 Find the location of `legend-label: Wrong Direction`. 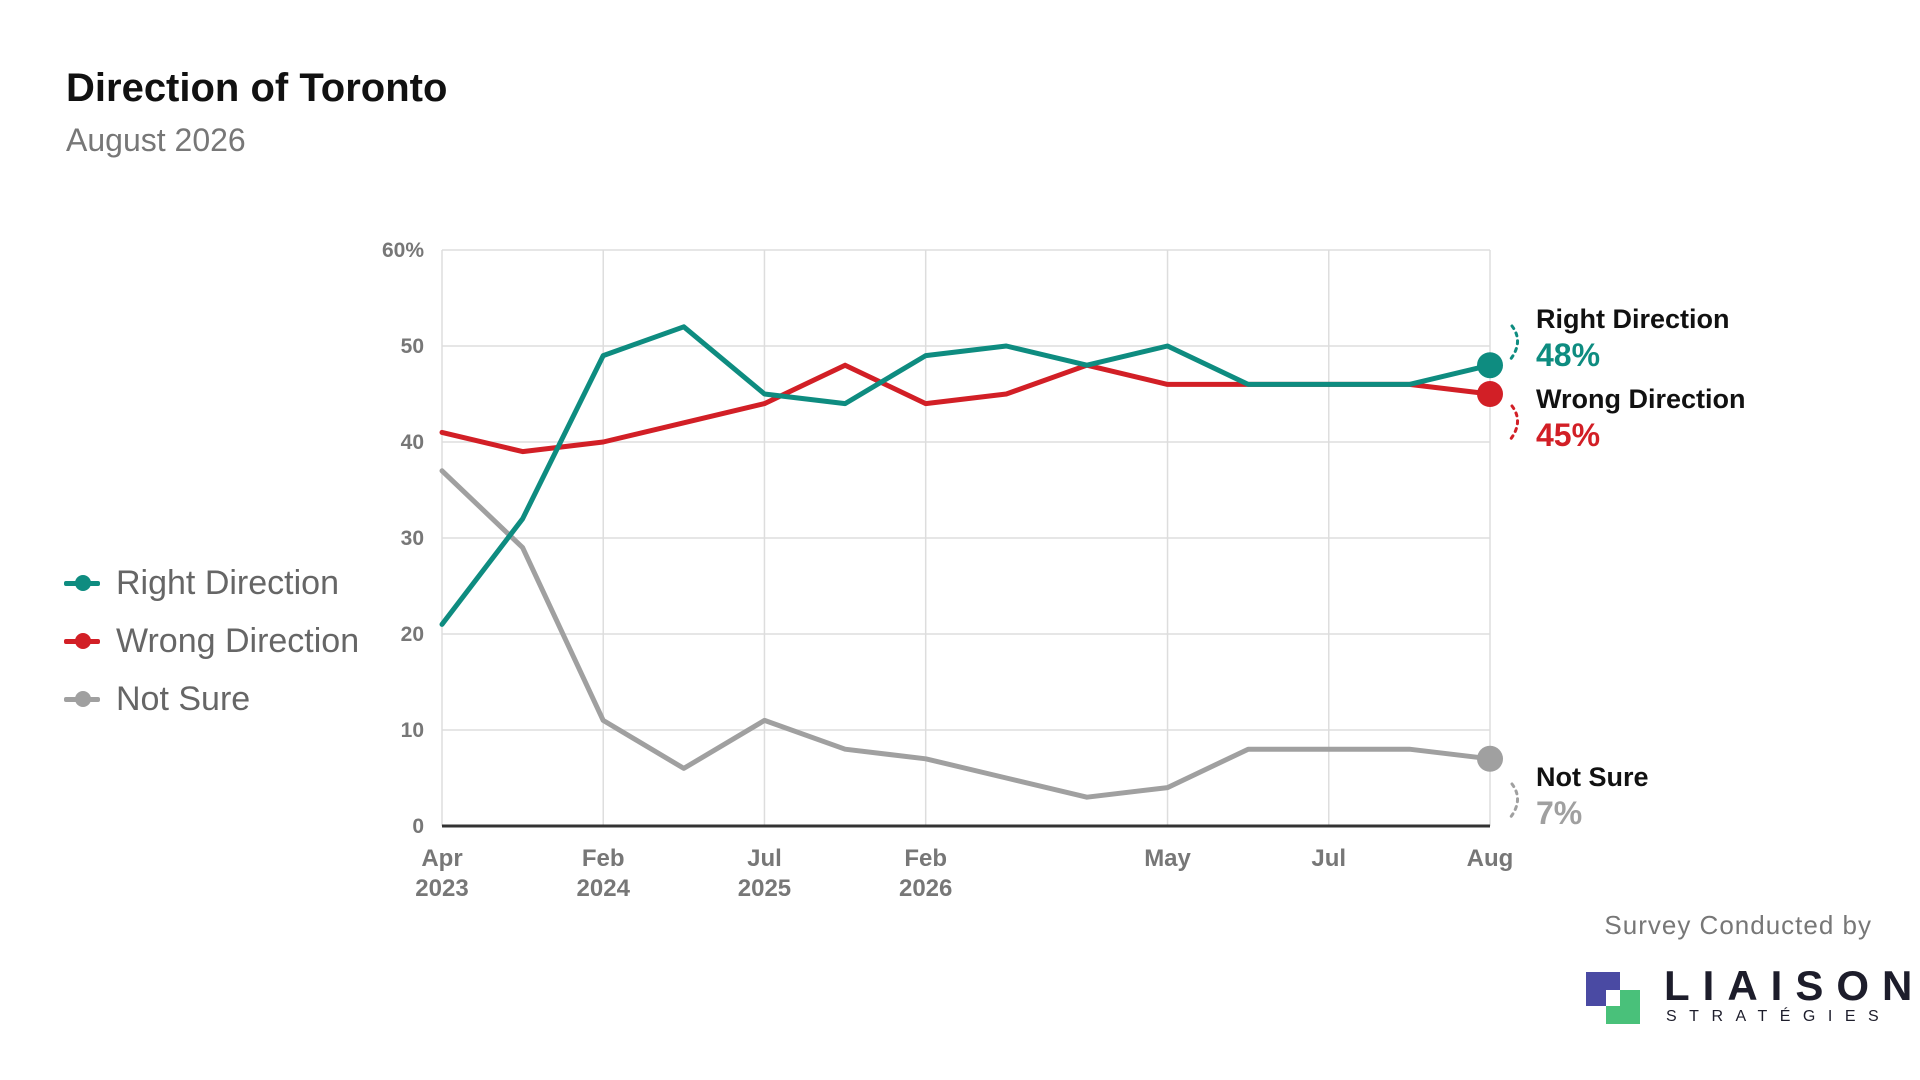

legend-label: Wrong Direction is located at coordinates (238, 640).